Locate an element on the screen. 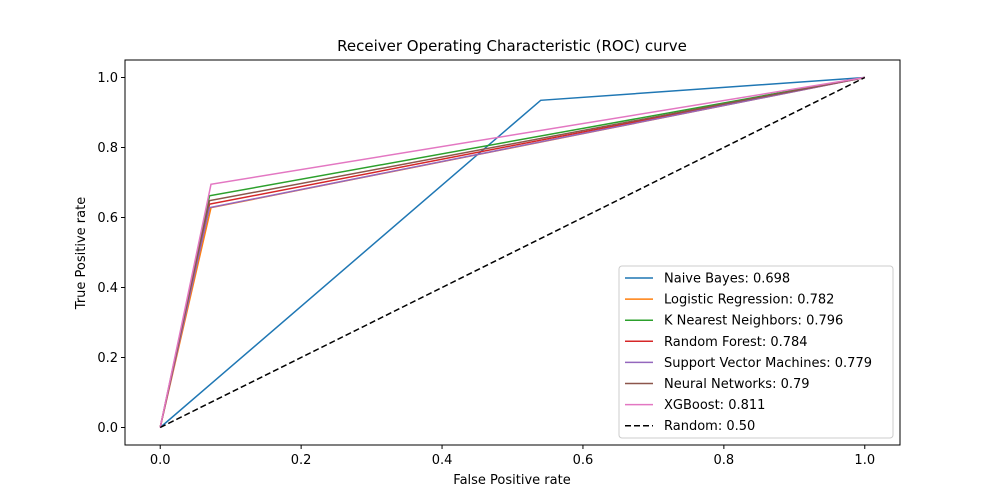  legend-label: Neural Networks: 0.79 is located at coordinates (737, 384).